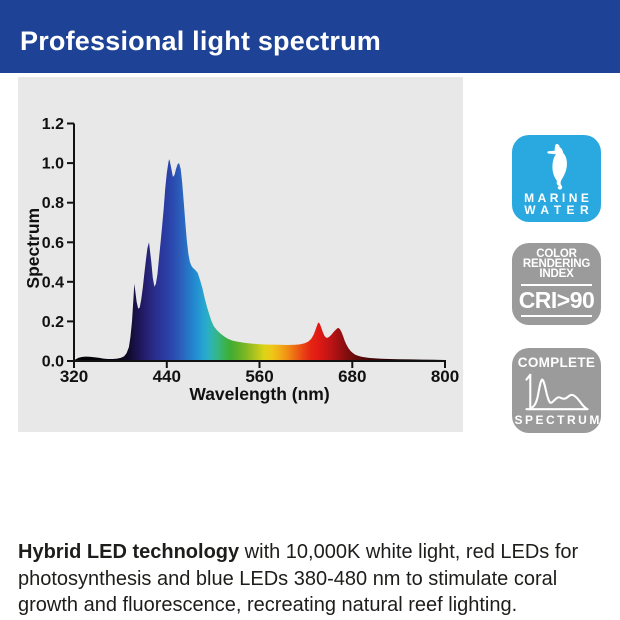 The image size is (620, 620). I want to click on svg-text: 560, so click(259, 376).